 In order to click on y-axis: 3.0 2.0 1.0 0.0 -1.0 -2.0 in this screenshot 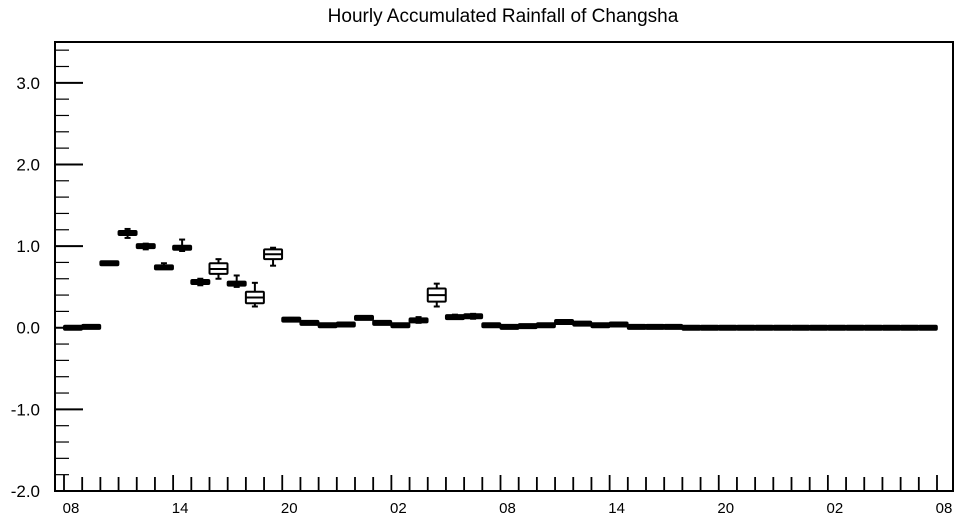, I will do `click(47, 275)`.